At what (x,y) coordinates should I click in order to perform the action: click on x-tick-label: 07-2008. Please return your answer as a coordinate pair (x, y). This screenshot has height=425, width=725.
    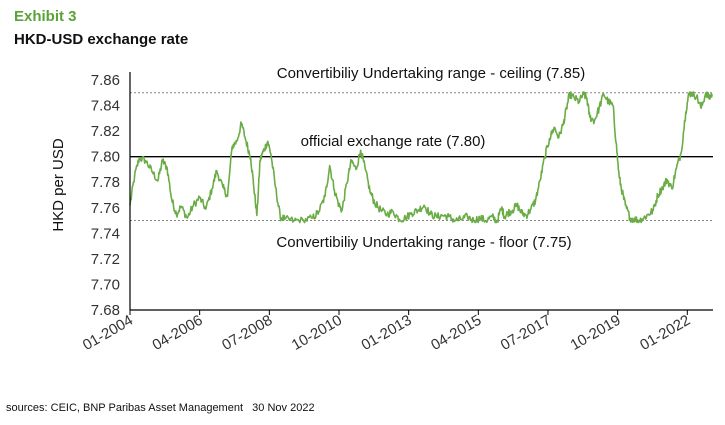
    Looking at the image, I should click on (247, 333).